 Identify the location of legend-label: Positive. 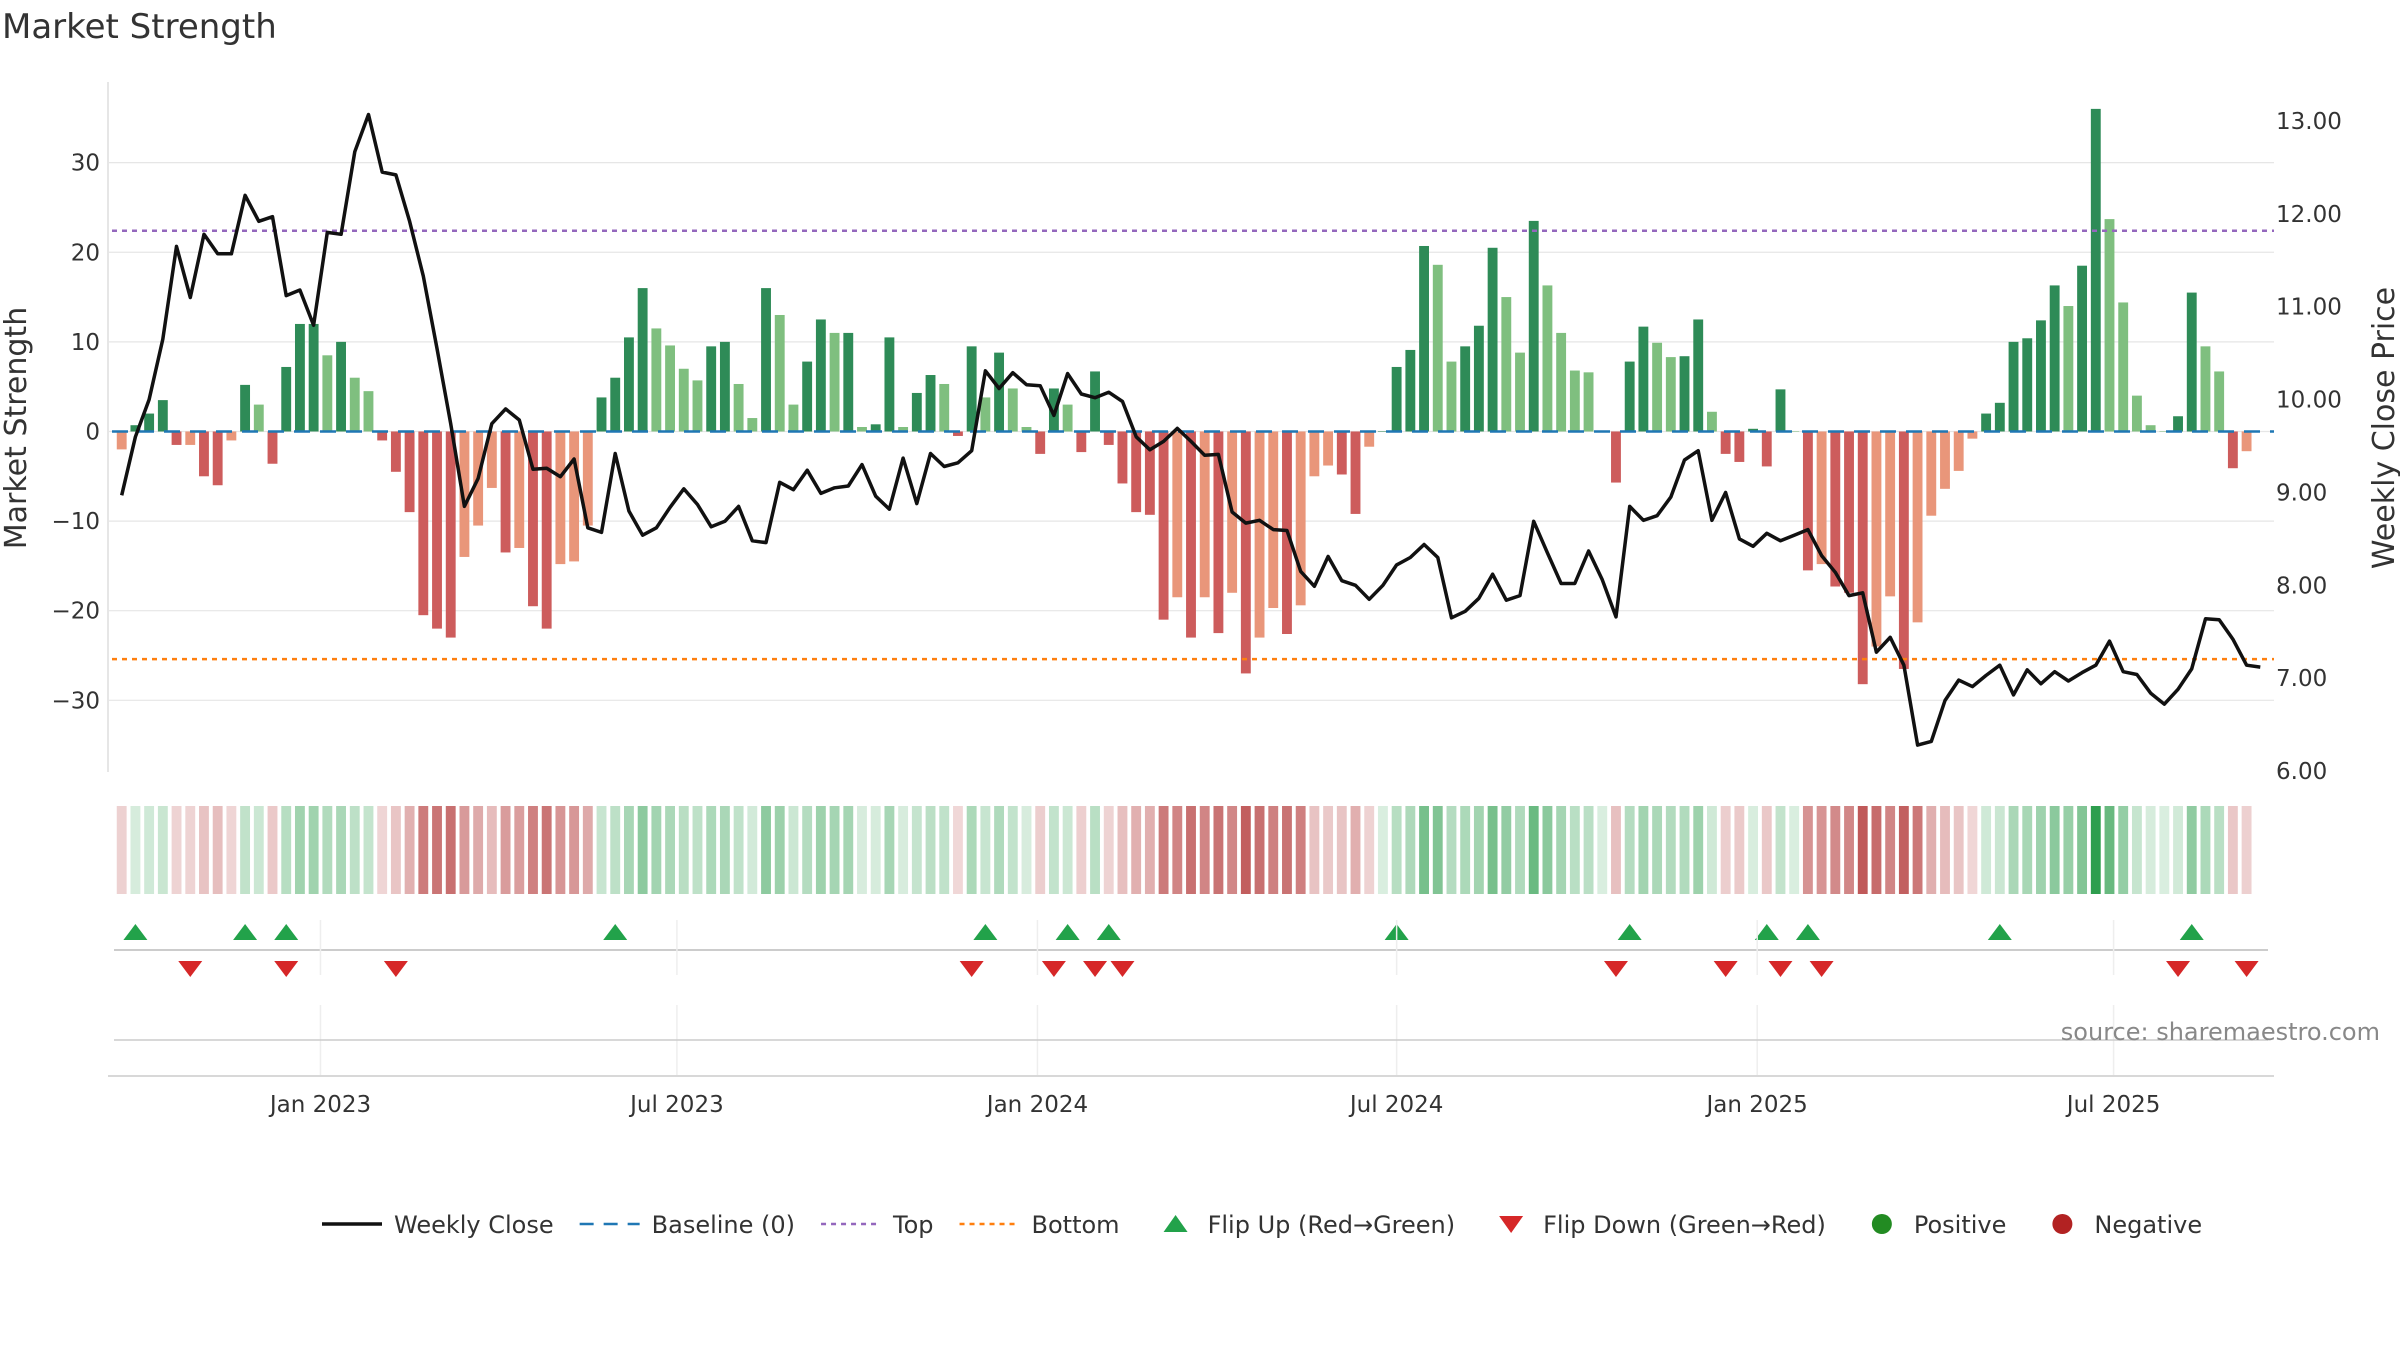
(1960, 1225).